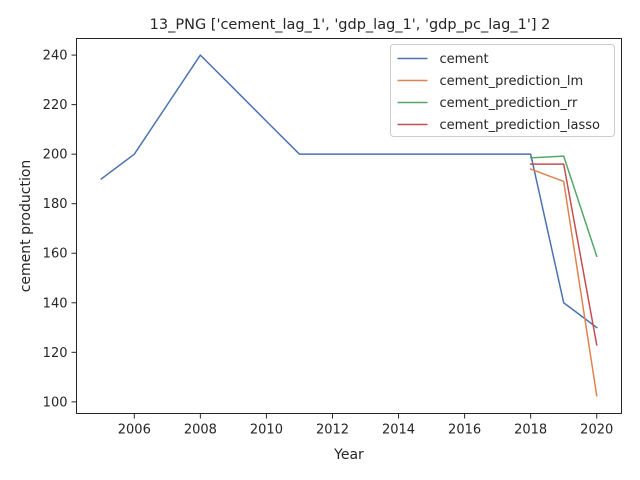  What do you see at coordinates (200, 430) in the screenshot?
I see `x-tick-label: 2008` at bounding box center [200, 430].